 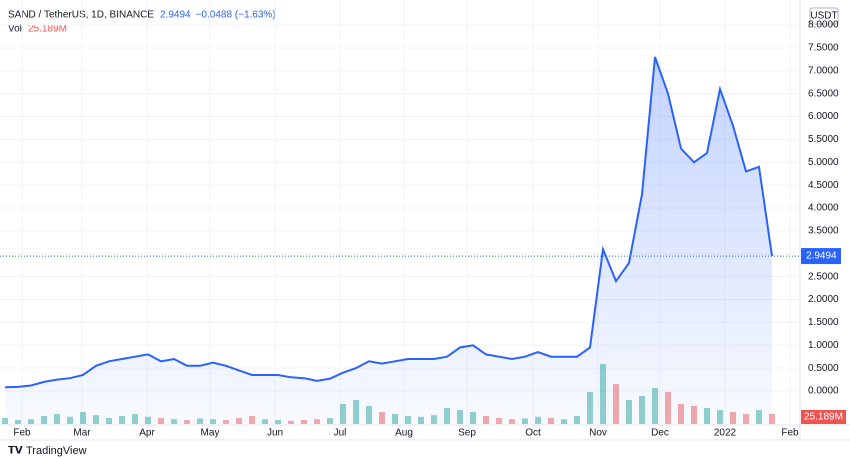 I want to click on header-volume: 25.189M, so click(x=47, y=29).